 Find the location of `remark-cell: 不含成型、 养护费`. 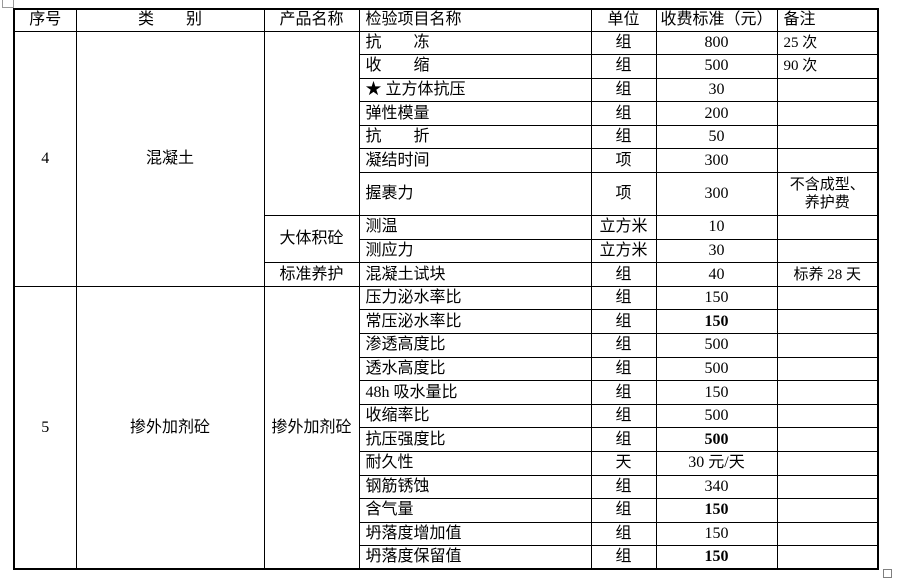

remark-cell: 不含成型、 养护费 is located at coordinates (827, 194).